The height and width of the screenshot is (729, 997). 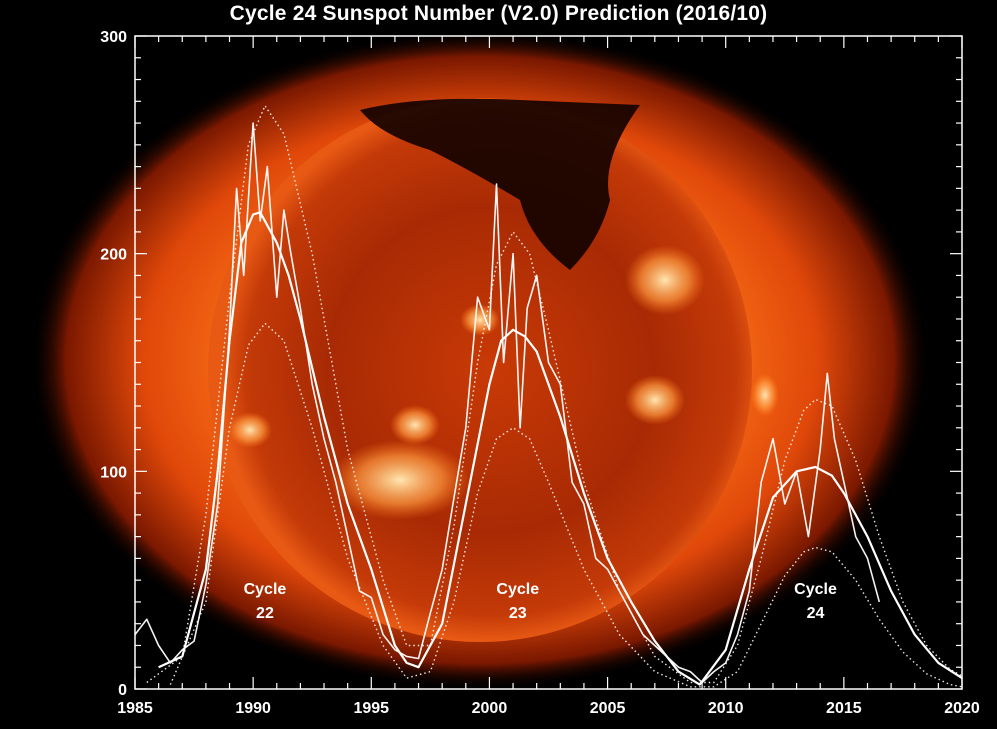 I want to click on x-tick-label: 1995, so click(x=371, y=708).